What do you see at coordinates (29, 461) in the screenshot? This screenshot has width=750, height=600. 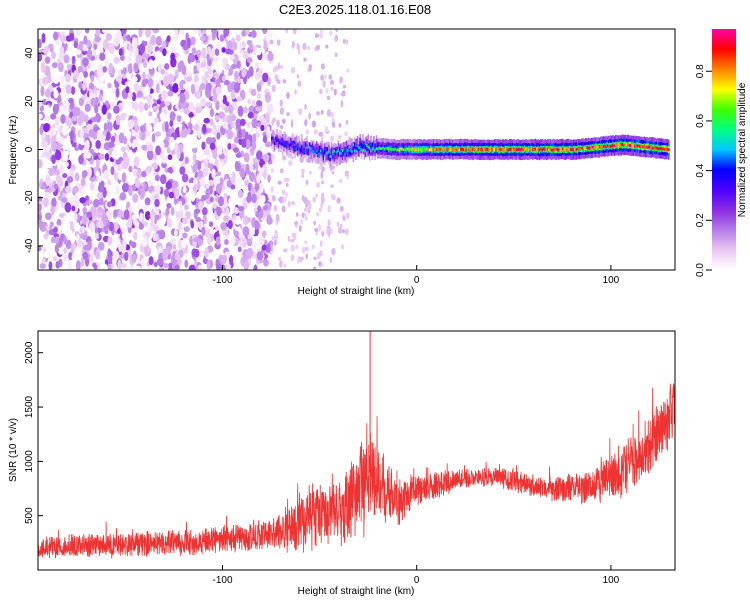 I see `snr-y-tick-label: 1000` at bounding box center [29, 461].